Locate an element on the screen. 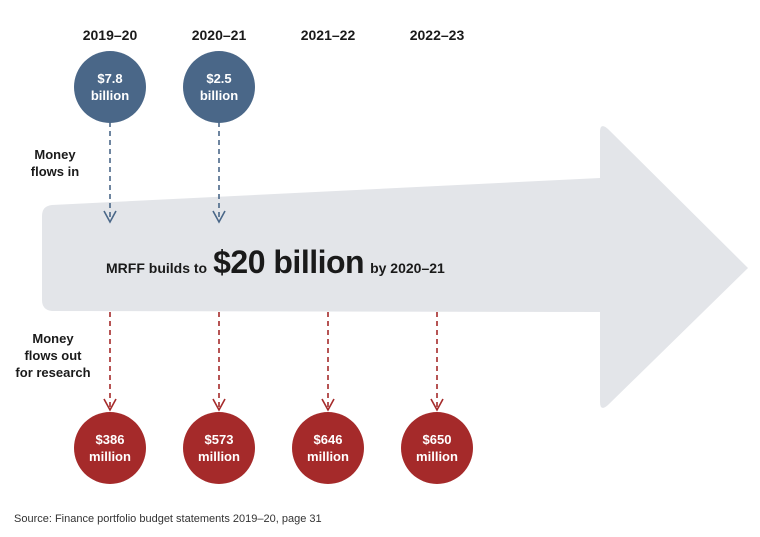  year-label-2021-22: 2021–22 is located at coordinates (328, 35).